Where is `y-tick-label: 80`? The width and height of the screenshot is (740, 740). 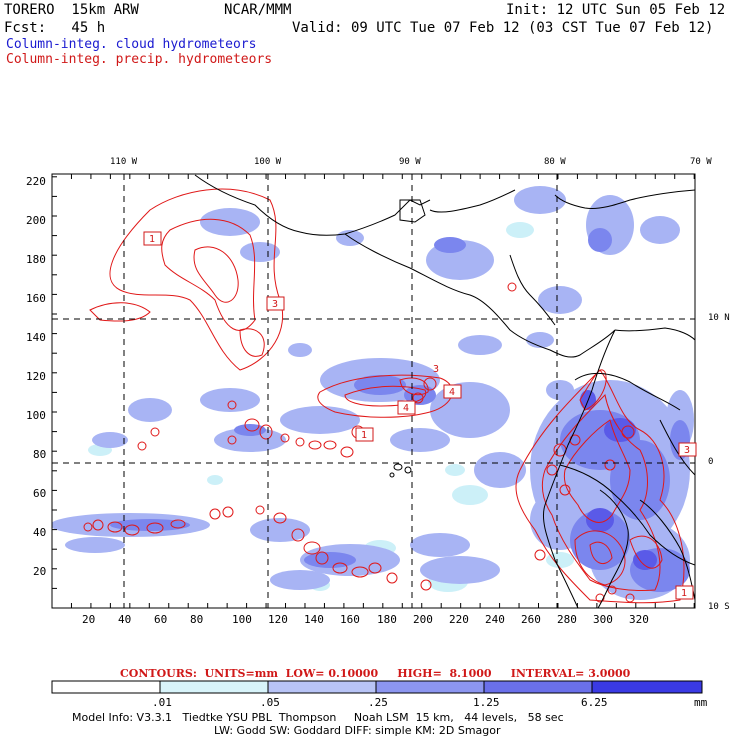 y-tick-label: 80 is located at coordinates (40, 454).